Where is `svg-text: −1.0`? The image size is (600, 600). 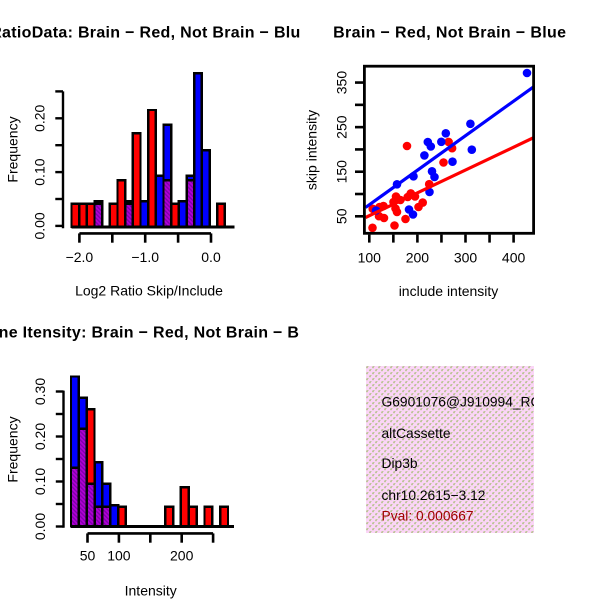
svg-text: −1.0 is located at coordinates (145, 257).